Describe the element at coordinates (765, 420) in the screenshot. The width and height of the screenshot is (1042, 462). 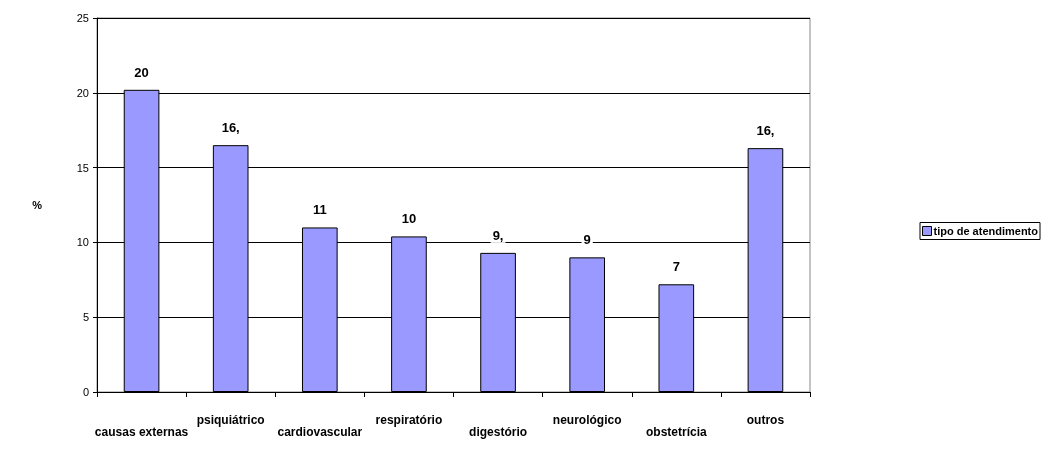
I see `x-tick-label: outros` at that location.